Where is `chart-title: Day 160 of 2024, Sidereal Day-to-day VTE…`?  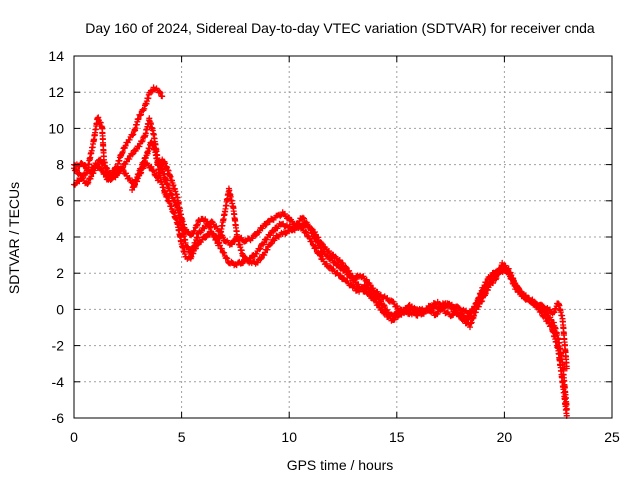 chart-title: Day 160 of 2024, Sidereal Day-to-day VTE… is located at coordinates (340, 28).